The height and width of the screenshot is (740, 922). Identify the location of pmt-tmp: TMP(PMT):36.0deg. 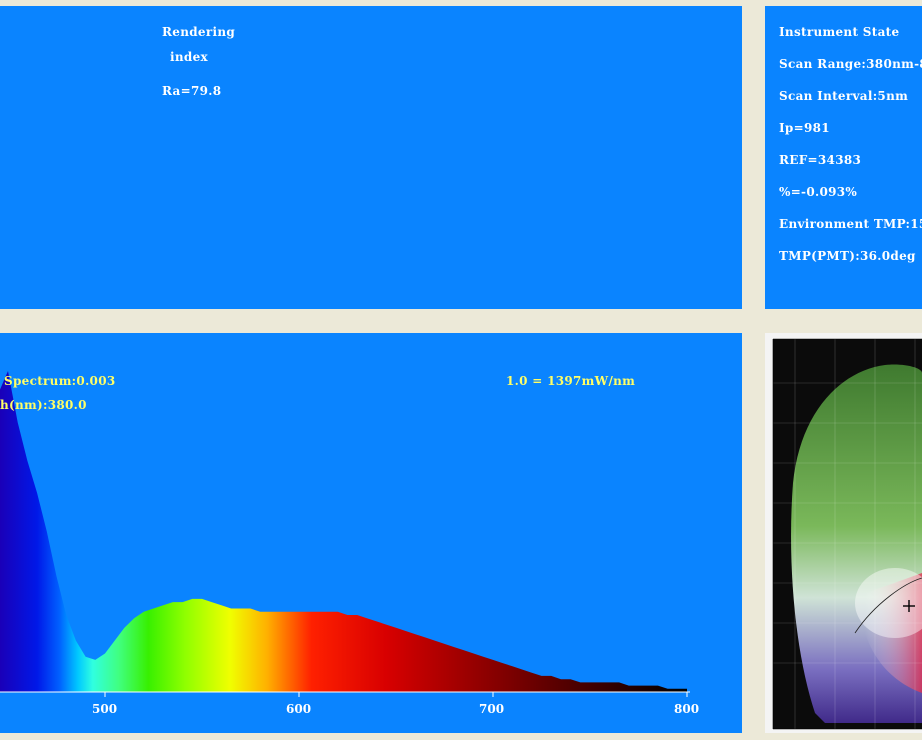
(847, 256).